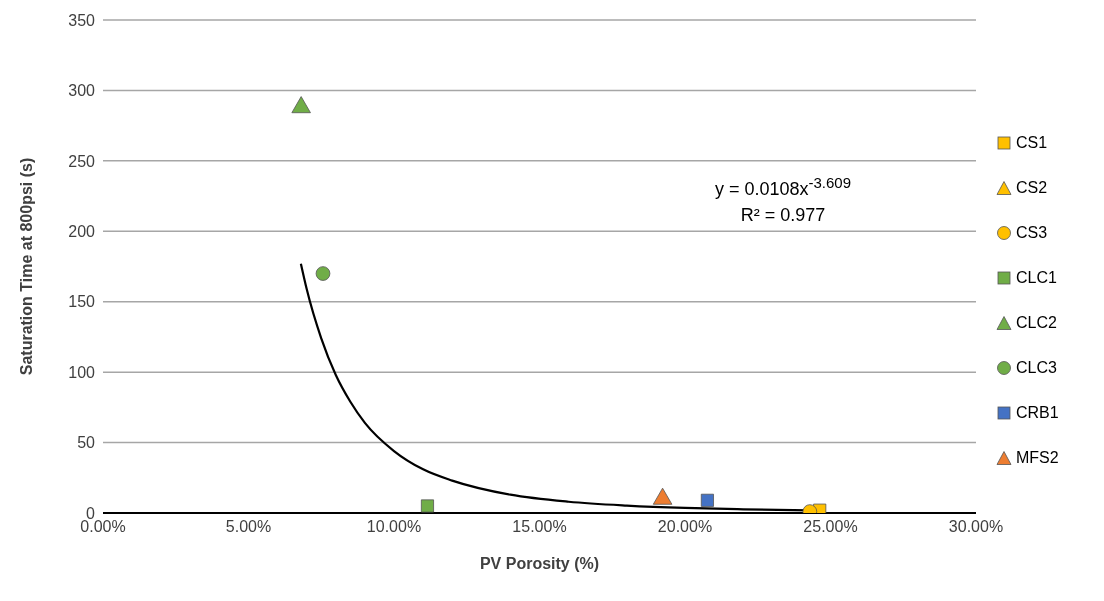  What do you see at coordinates (1032, 188) in the screenshot?
I see `legend-label: CS2` at bounding box center [1032, 188].